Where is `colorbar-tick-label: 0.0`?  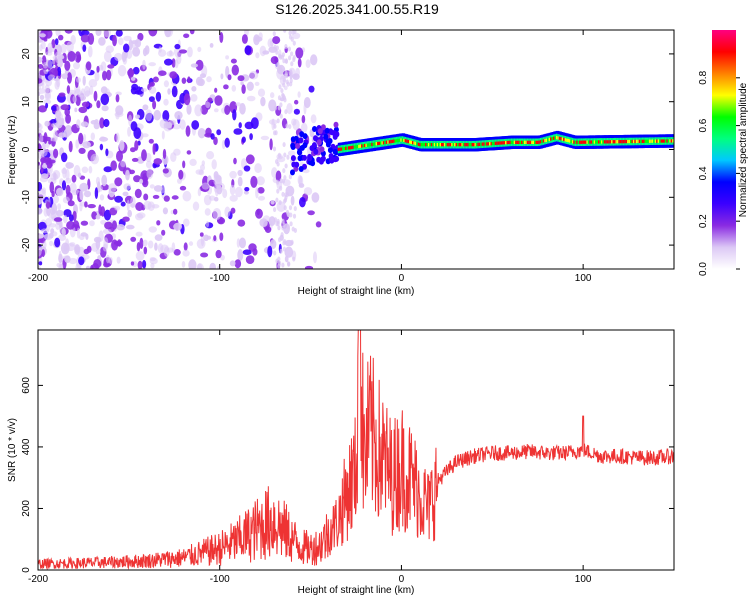 colorbar-tick-label: 0.0 is located at coordinates (703, 269).